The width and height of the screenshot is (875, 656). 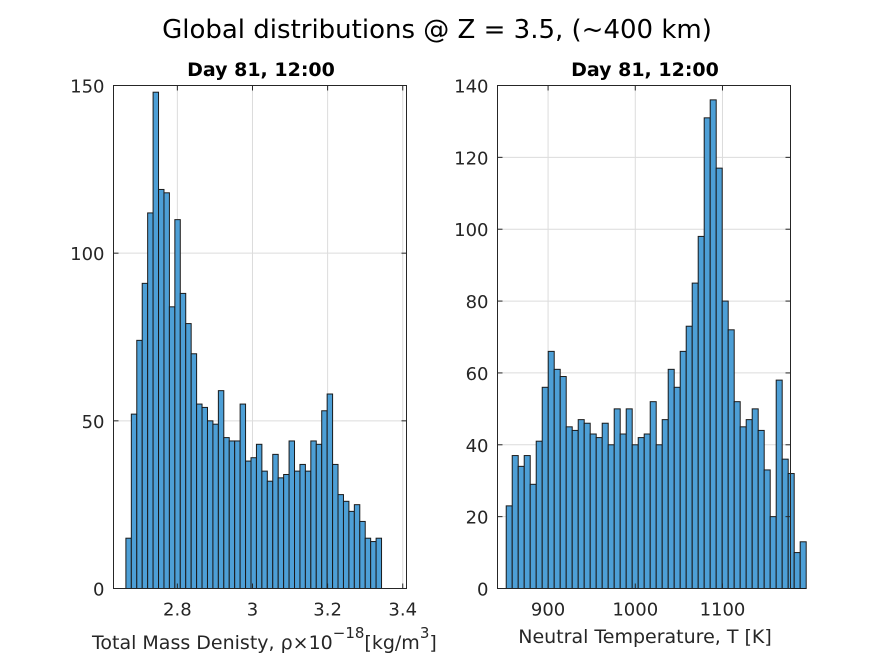 I want to click on temperature-ytick-label: 20, so click(x=477, y=518).